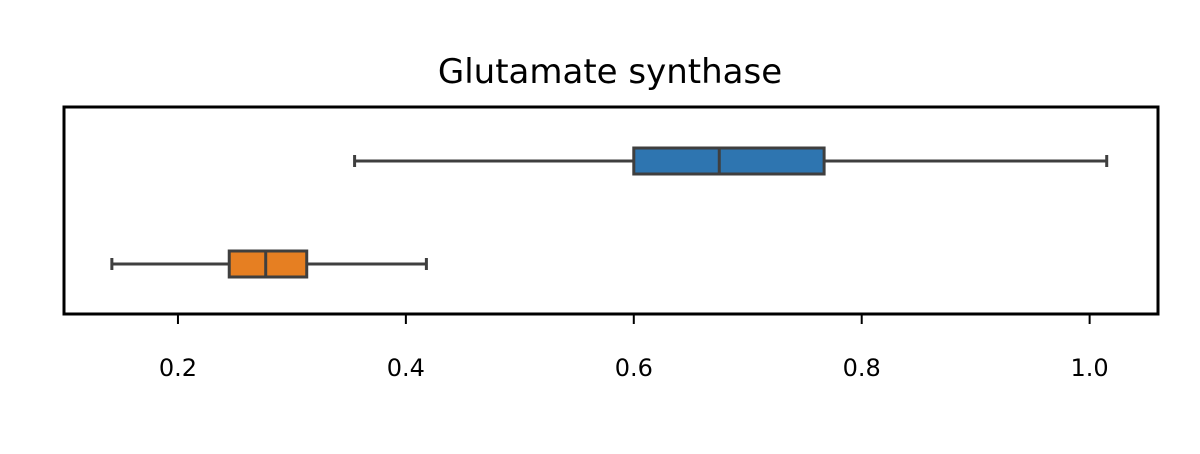 Image resolution: width=1200 pixels, height=454 pixels. I want to click on chart-title: Glutamate synthase, so click(610, 72).